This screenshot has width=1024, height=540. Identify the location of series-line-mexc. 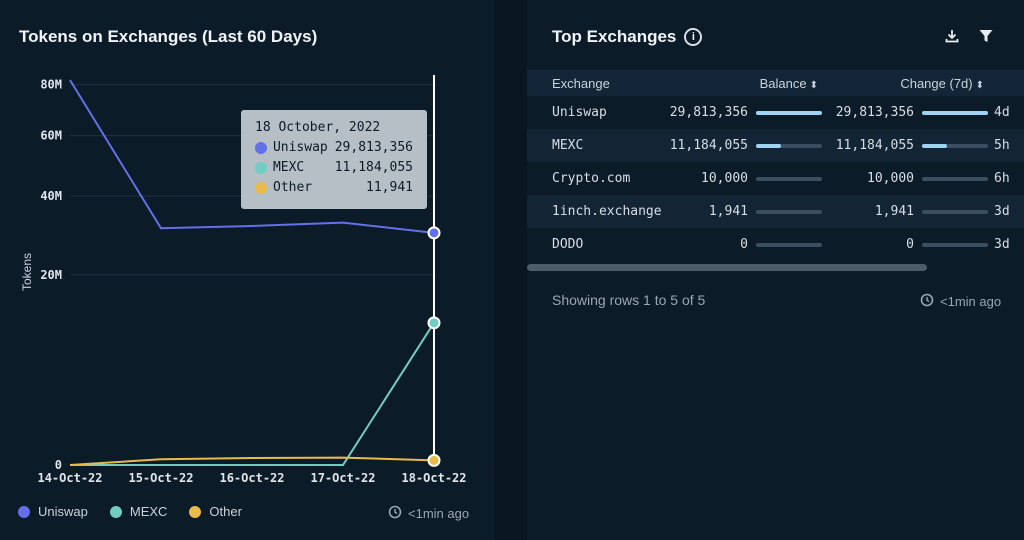
(252, 394).